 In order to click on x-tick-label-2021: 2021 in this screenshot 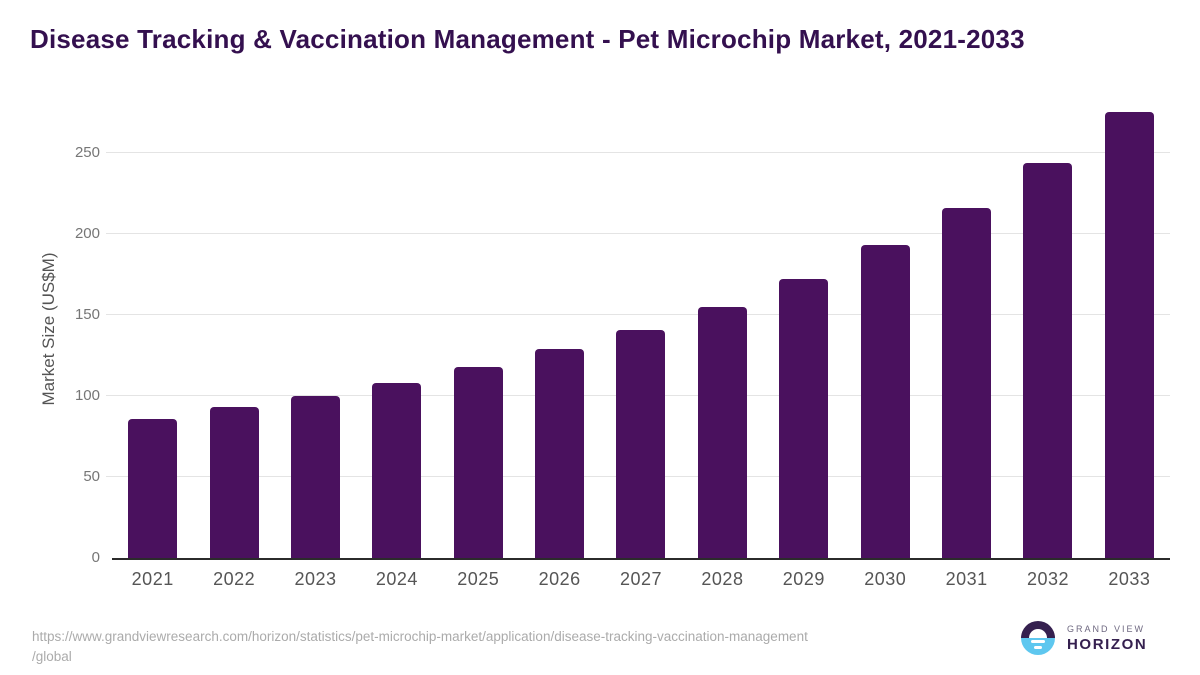, I will do `click(152, 579)`.